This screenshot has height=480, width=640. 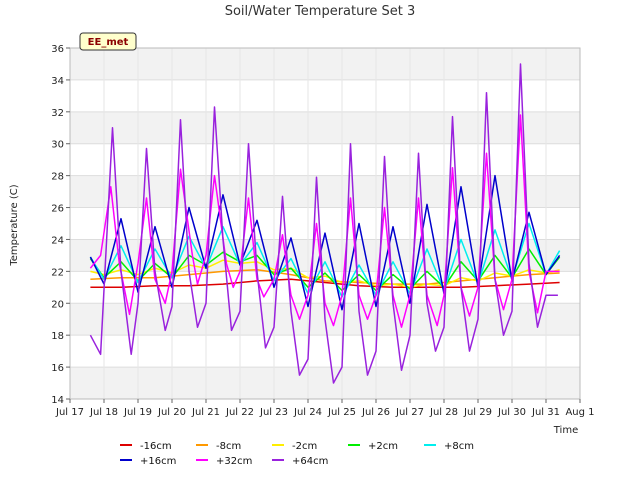 What do you see at coordinates (57, 145) in the screenshot?
I see `y-tick-label: 30` at bounding box center [57, 145].